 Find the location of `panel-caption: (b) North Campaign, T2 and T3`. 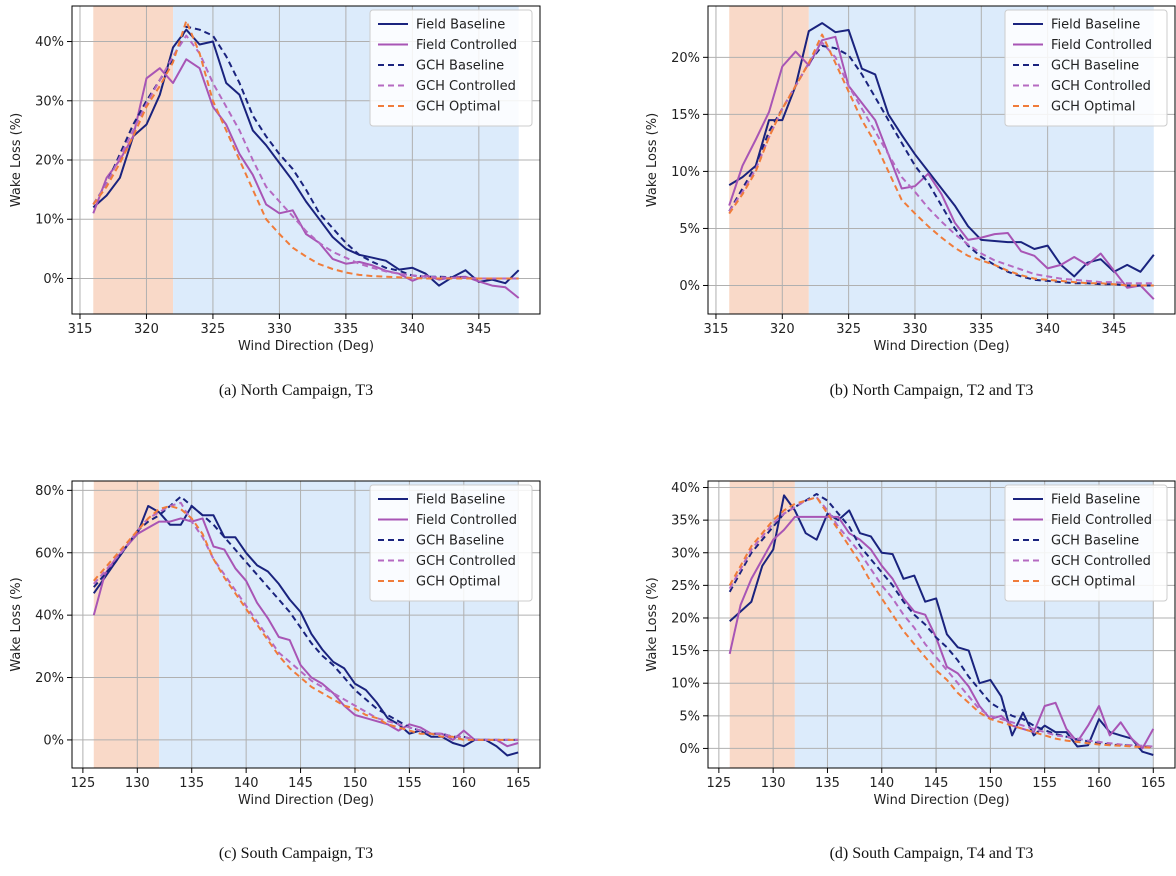

panel-caption: (b) North Campaign, T2 and T3 is located at coordinates (932, 390).